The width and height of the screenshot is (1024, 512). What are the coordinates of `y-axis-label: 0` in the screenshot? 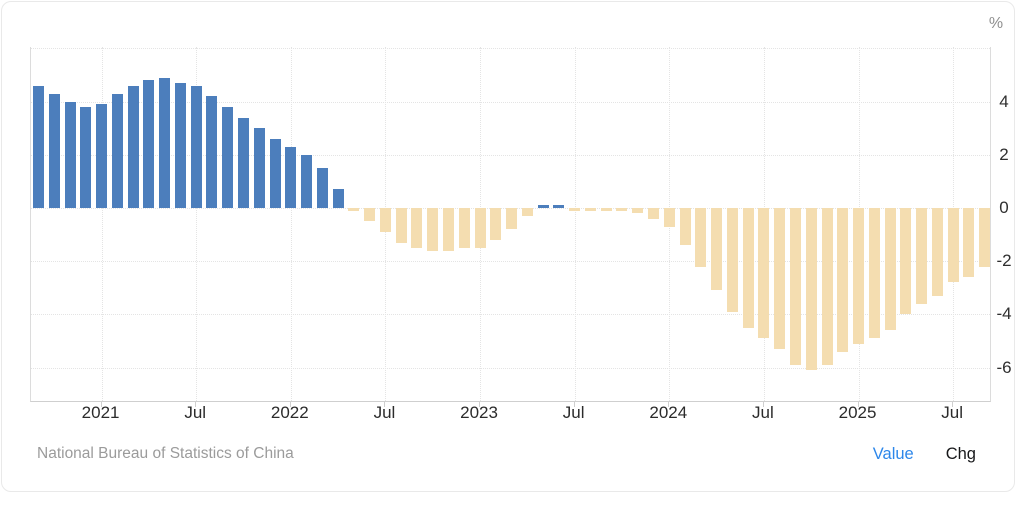 It's located at (1004, 207).